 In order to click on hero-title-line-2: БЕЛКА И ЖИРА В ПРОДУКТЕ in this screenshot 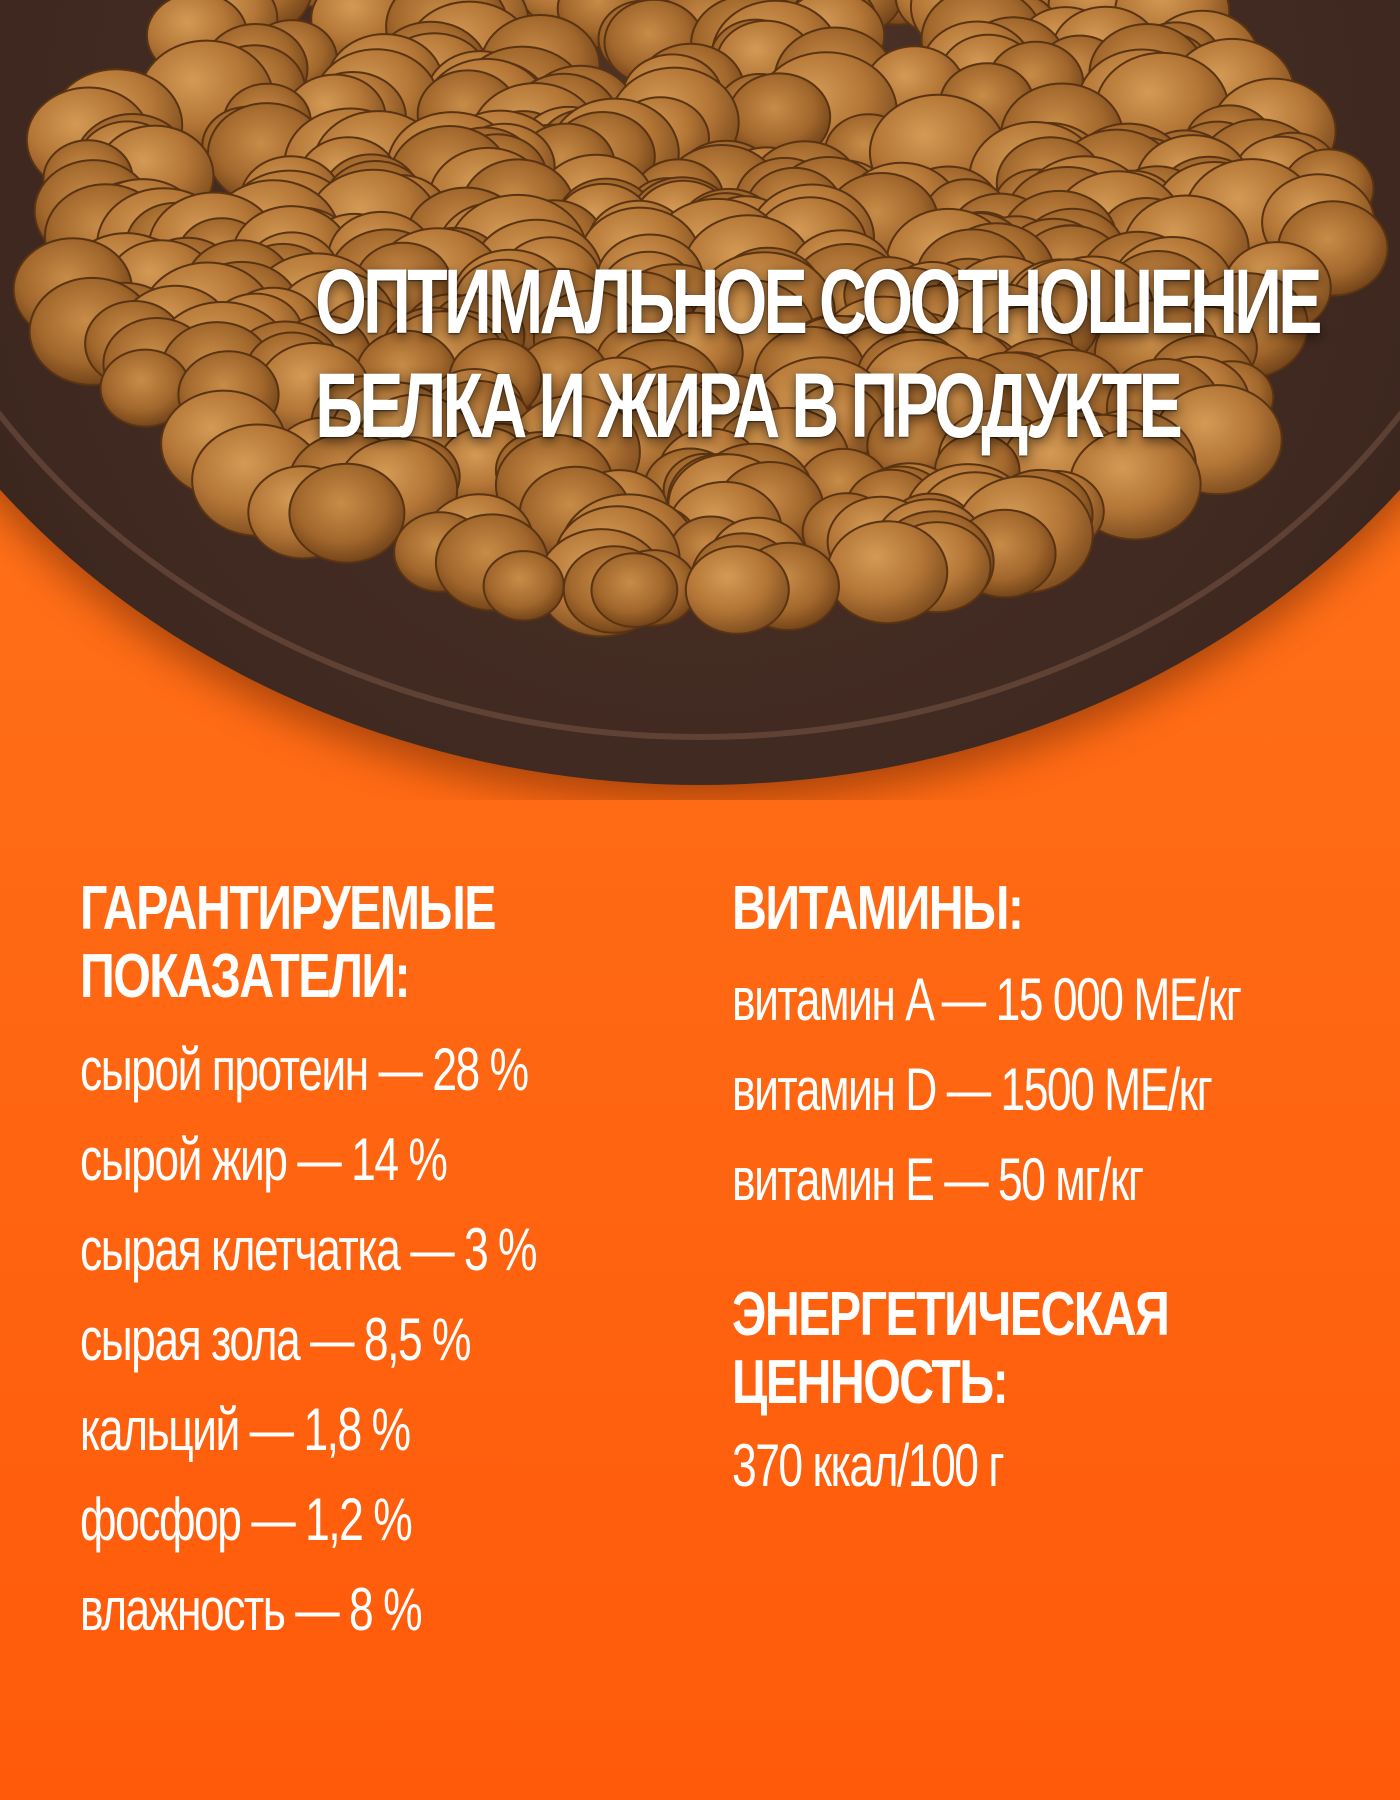, I will do `click(749, 406)`.